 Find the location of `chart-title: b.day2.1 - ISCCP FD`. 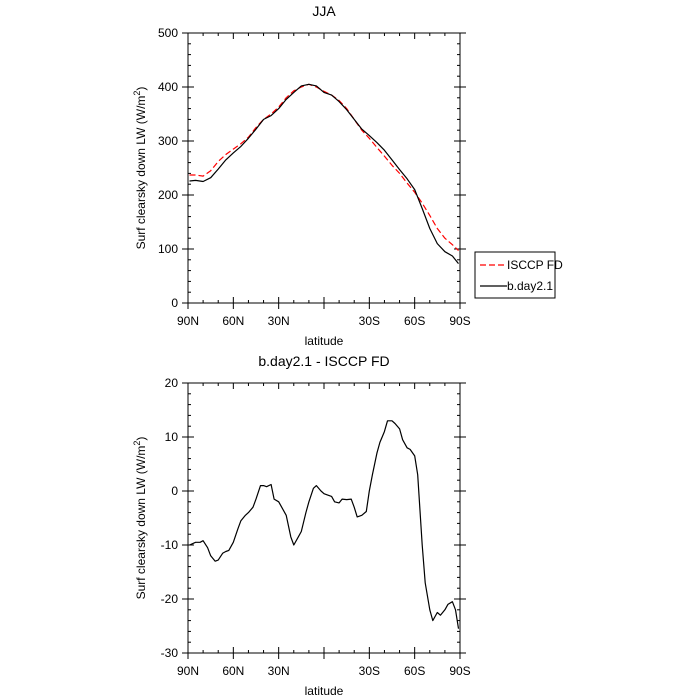

chart-title: b.day2.1 - ISCCP FD is located at coordinates (323, 361).